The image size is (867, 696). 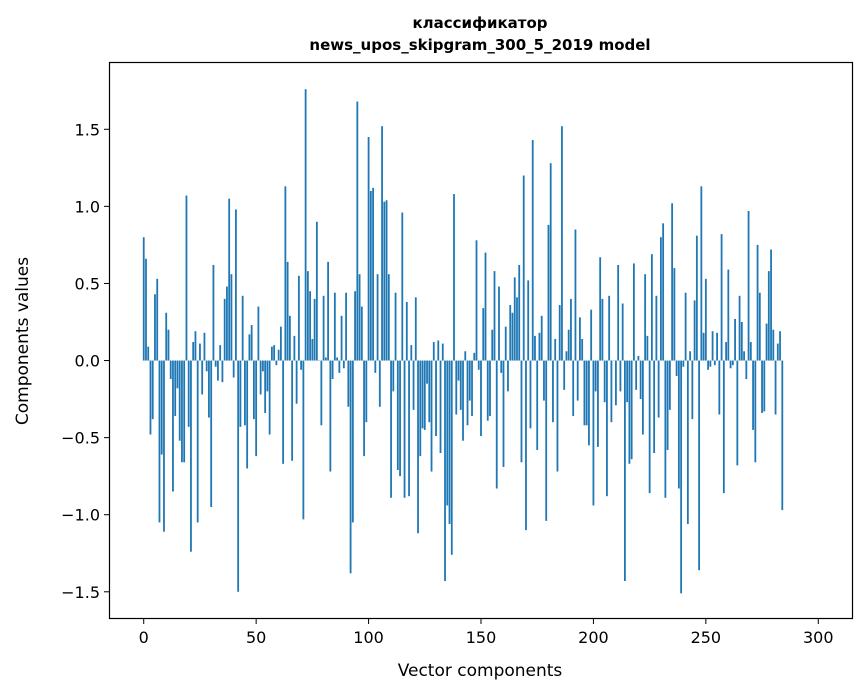 I want to click on y-axis-label: Components values, so click(x=23, y=341).